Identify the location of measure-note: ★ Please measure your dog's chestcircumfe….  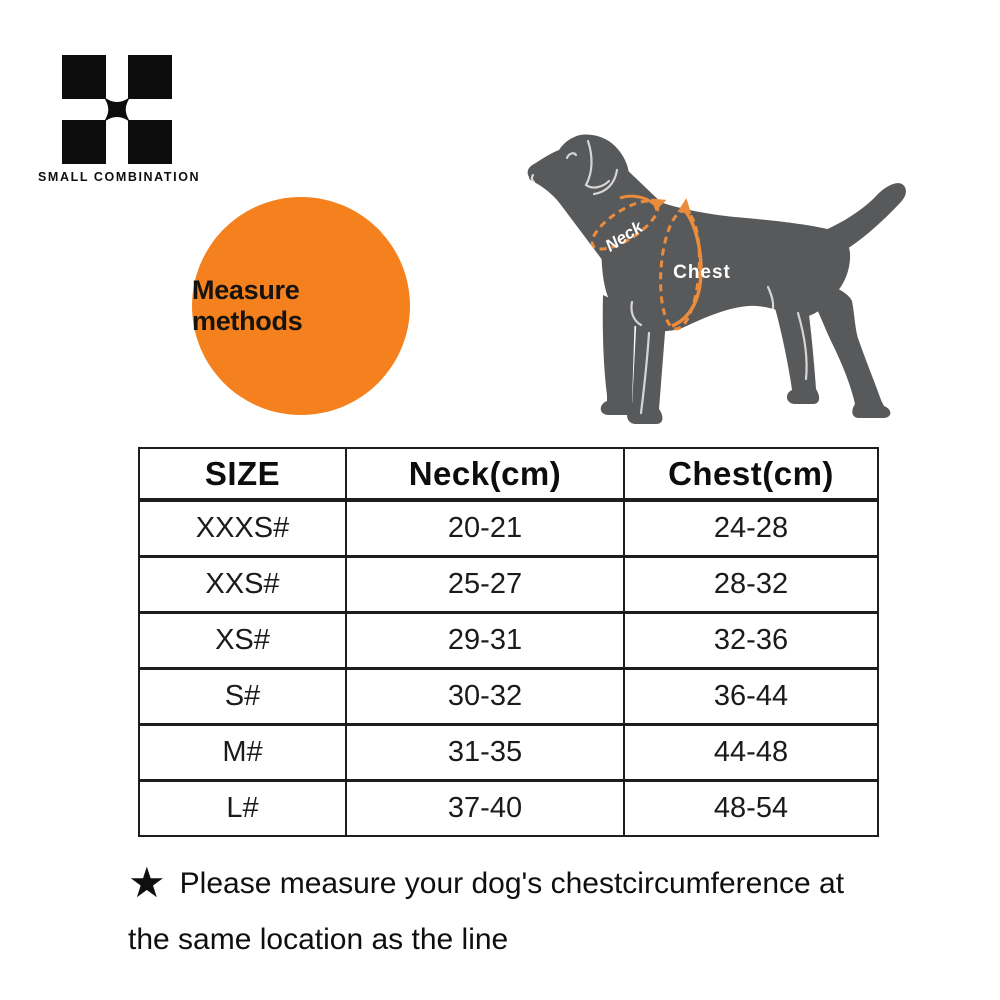
(528, 912).